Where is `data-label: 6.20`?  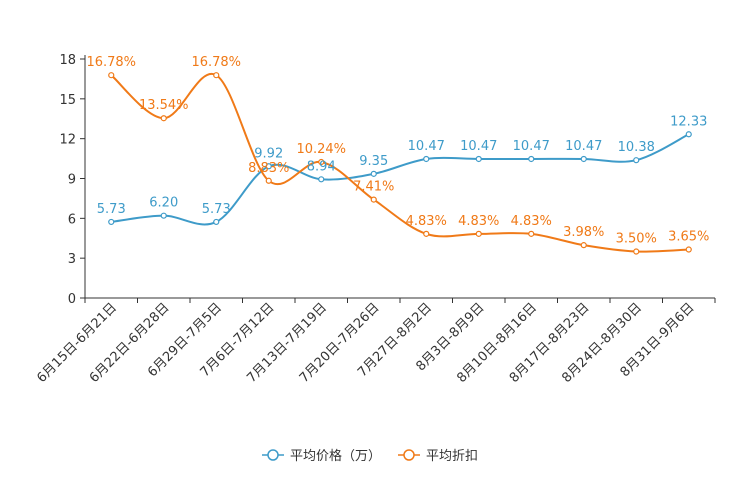 data-label: 6.20 is located at coordinates (163, 203).